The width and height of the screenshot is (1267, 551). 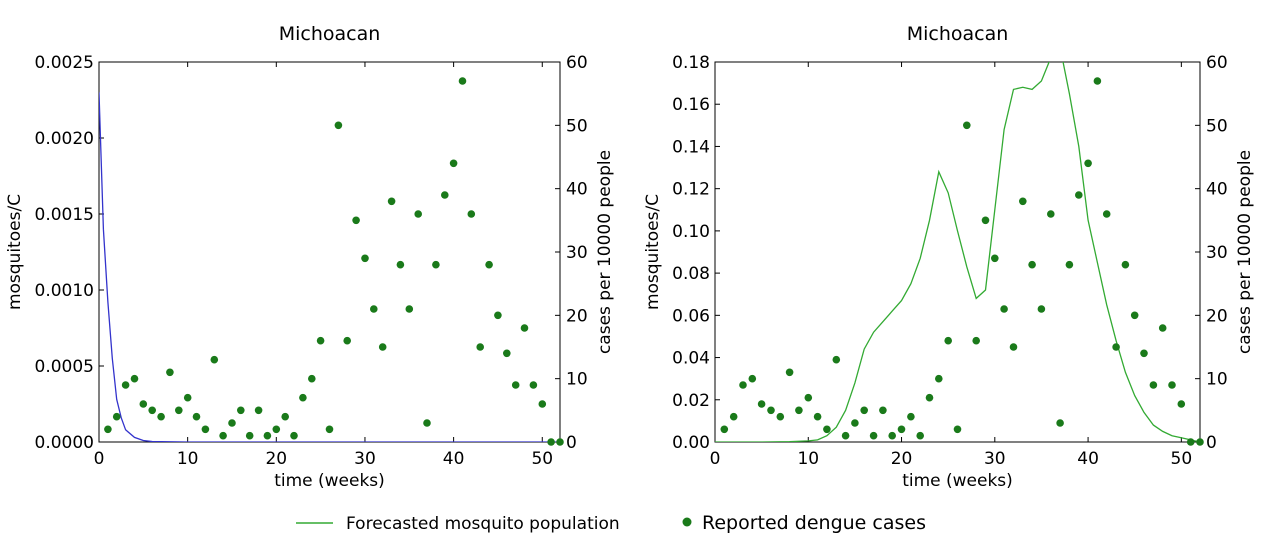 I want to click on left-y2tick-label: 50, so click(x=577, y=126).